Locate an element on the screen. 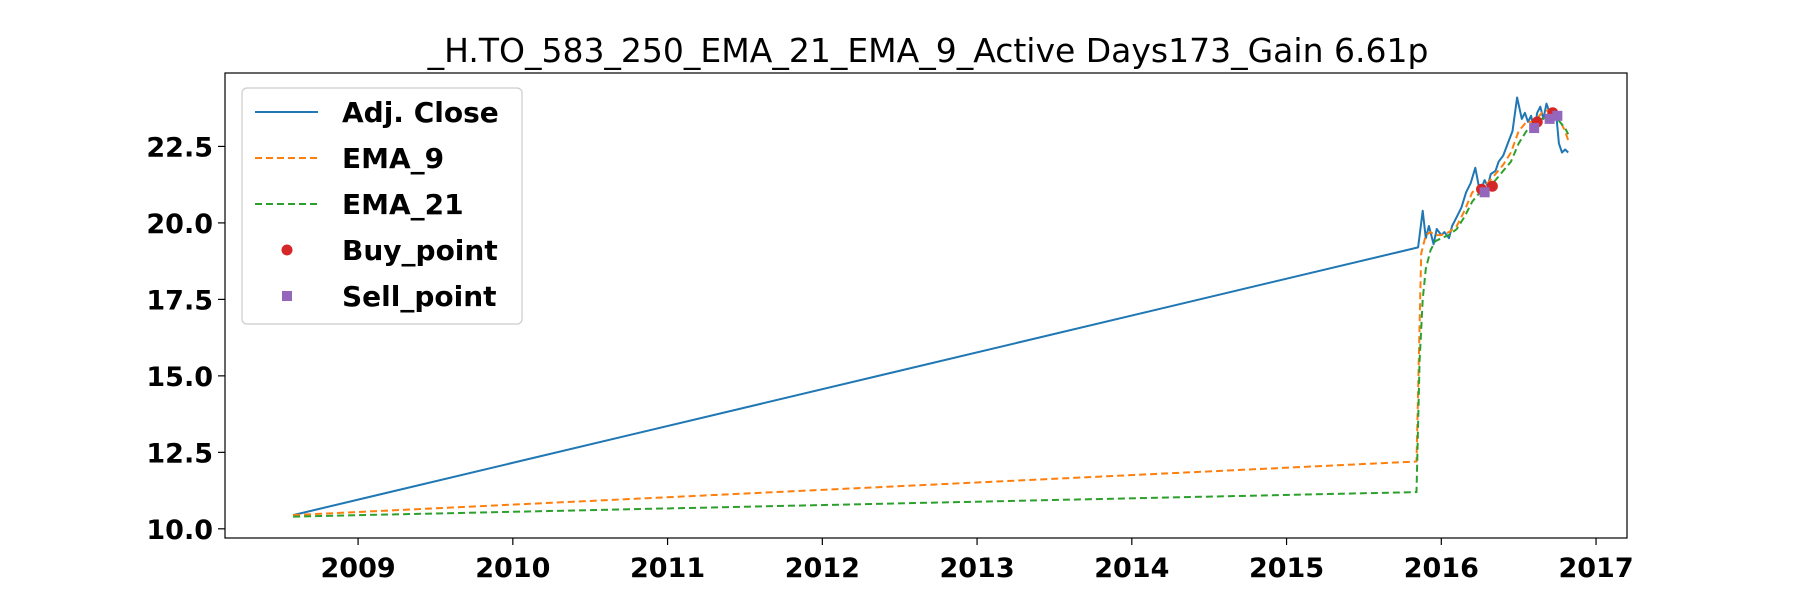 This screenshot has width=1800, height=605. x-tick-label: 2010 is located at coordinates (512, 568).